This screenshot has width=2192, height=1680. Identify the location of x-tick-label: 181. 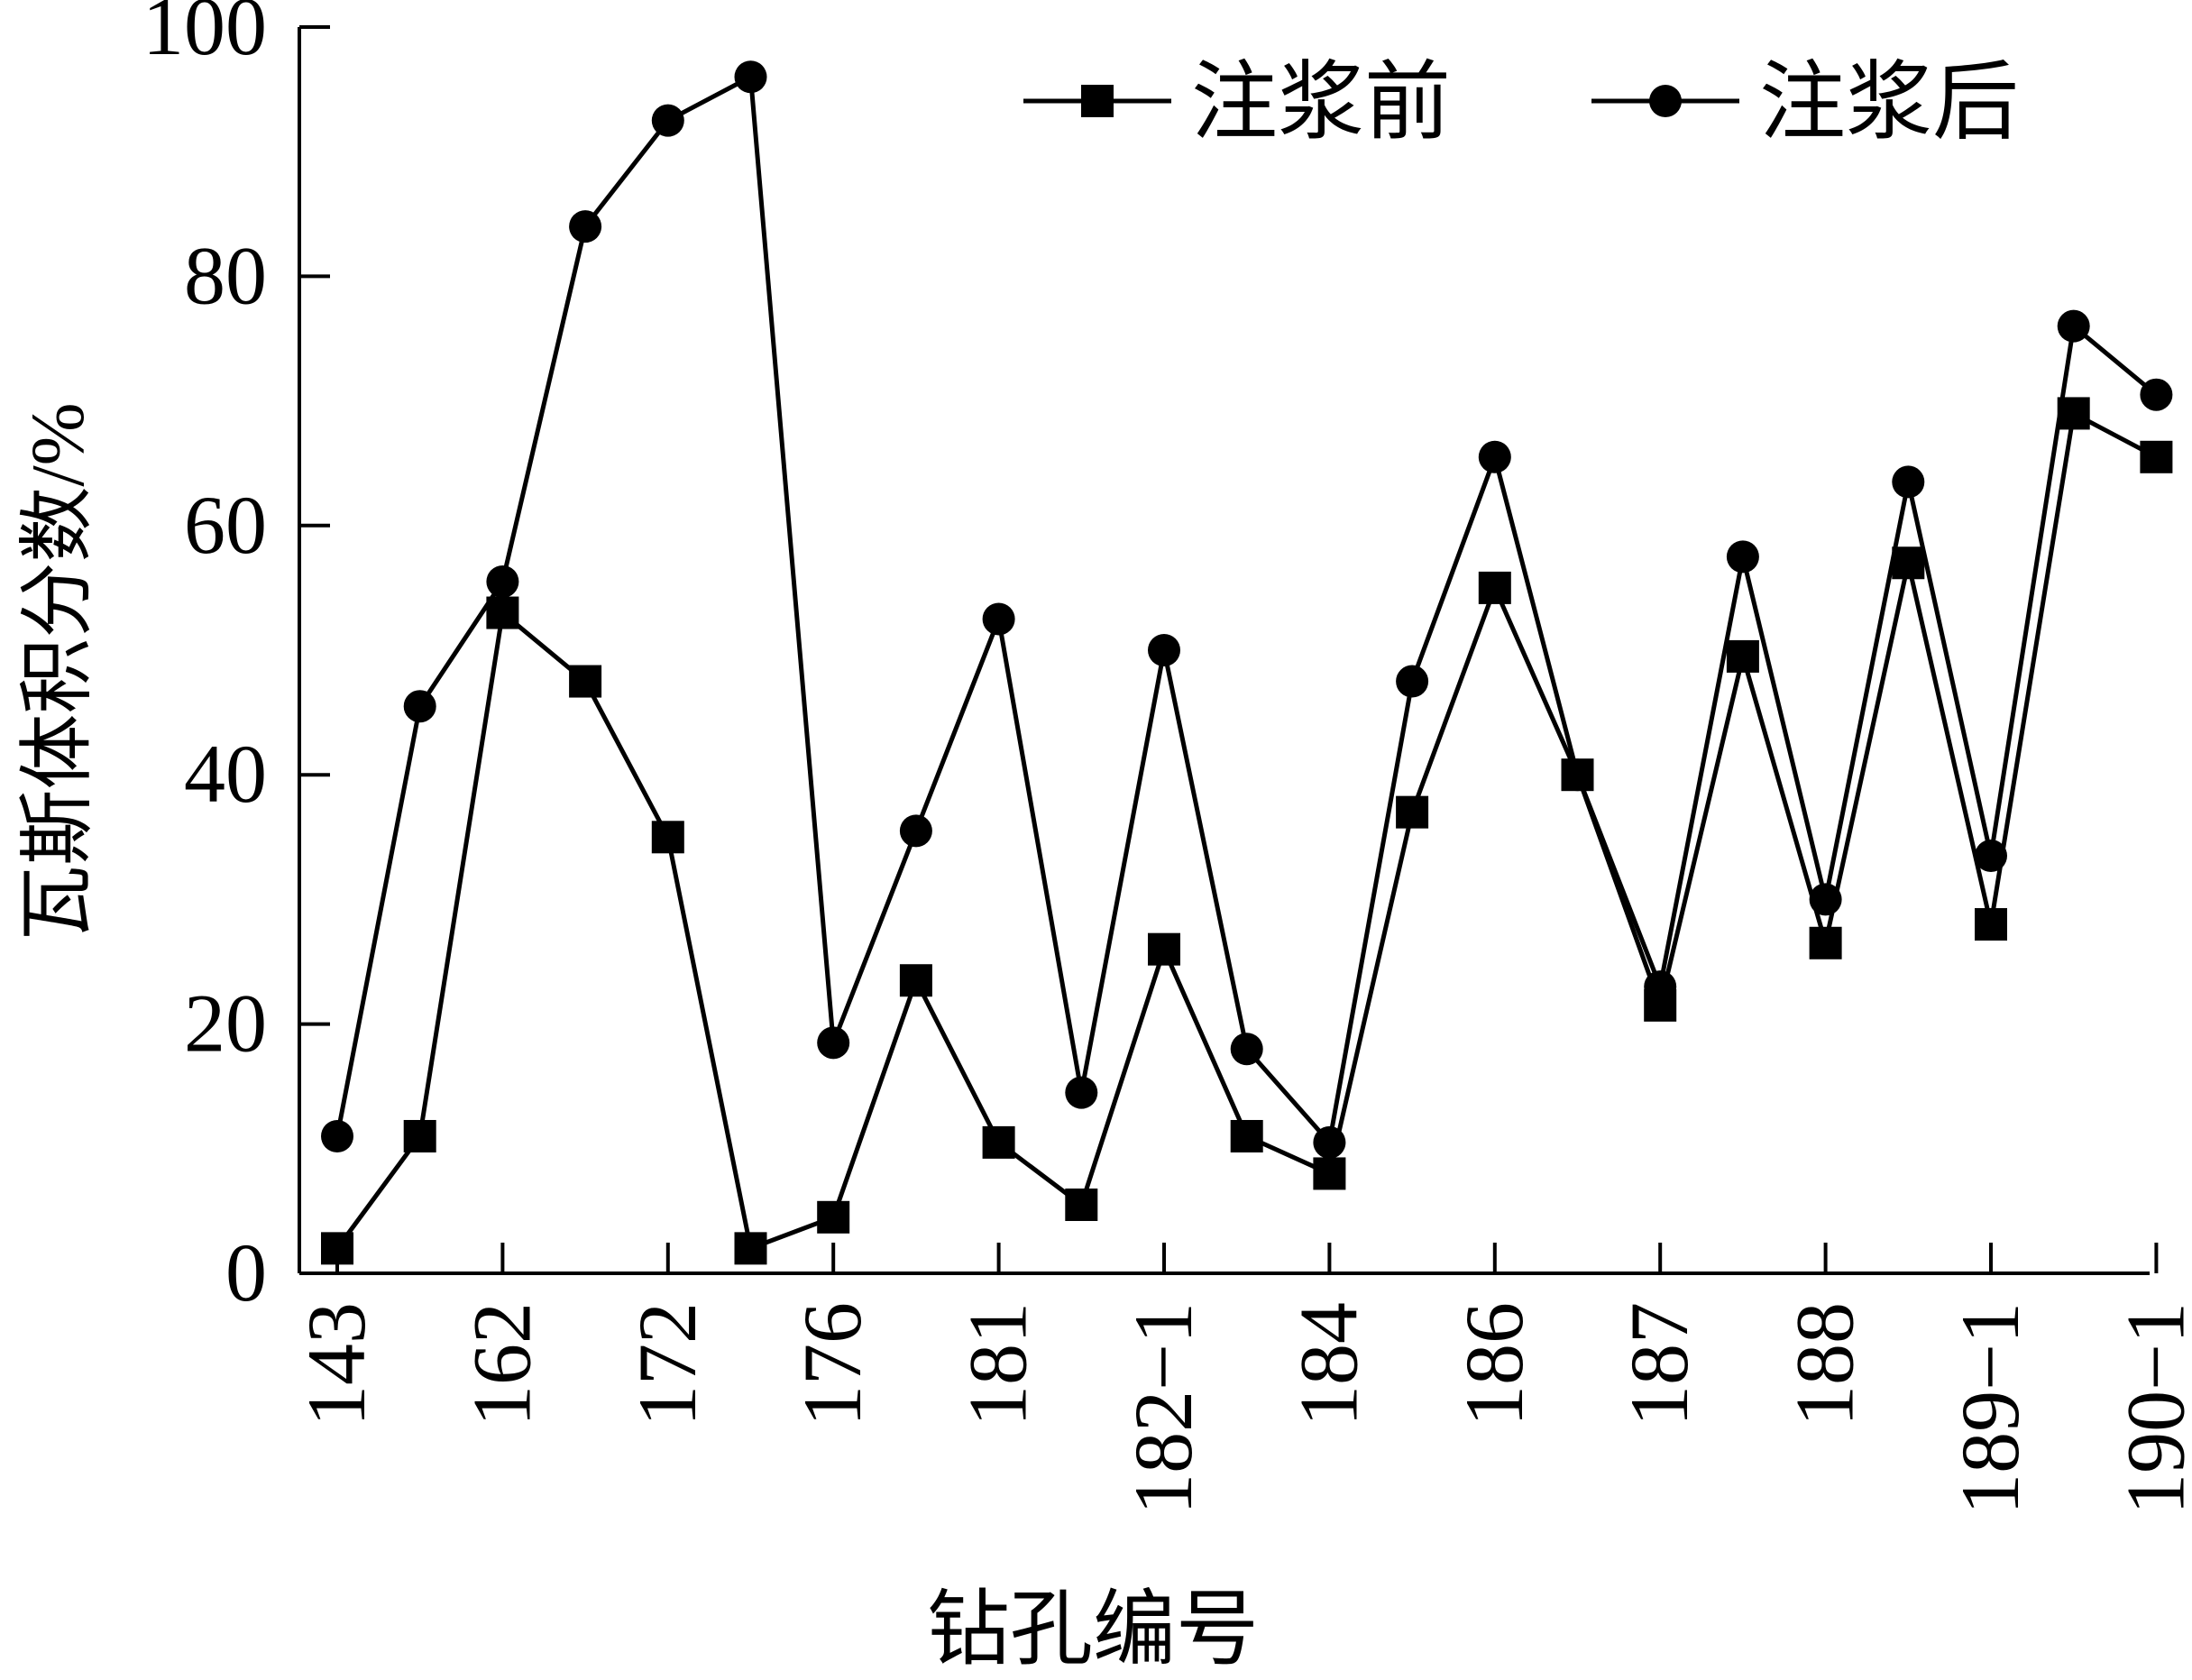
(998, 1364).